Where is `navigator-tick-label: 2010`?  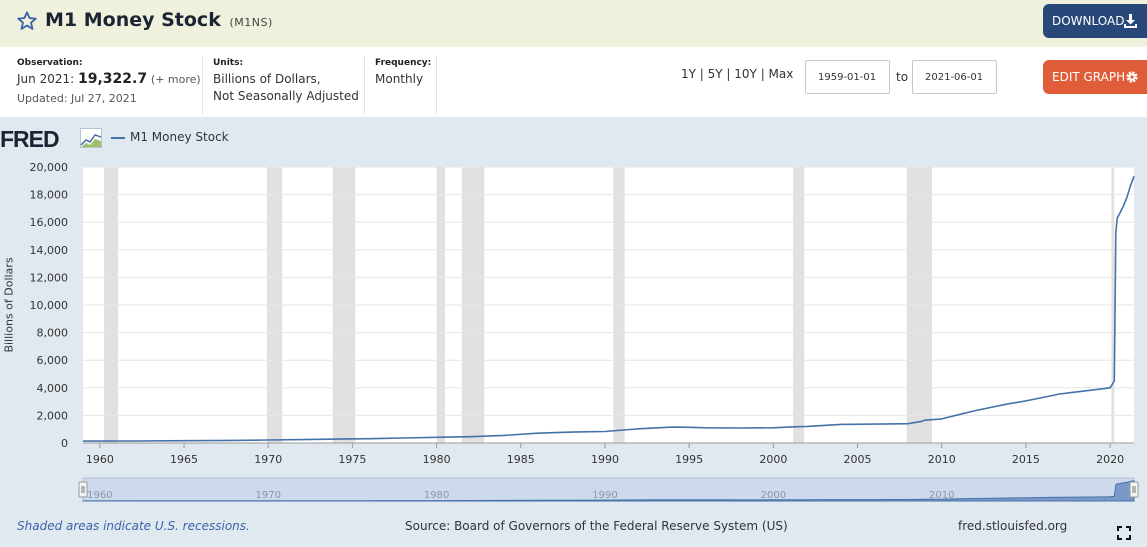
navigator-tick-label: 2010 is located at coordinates (941, 495).